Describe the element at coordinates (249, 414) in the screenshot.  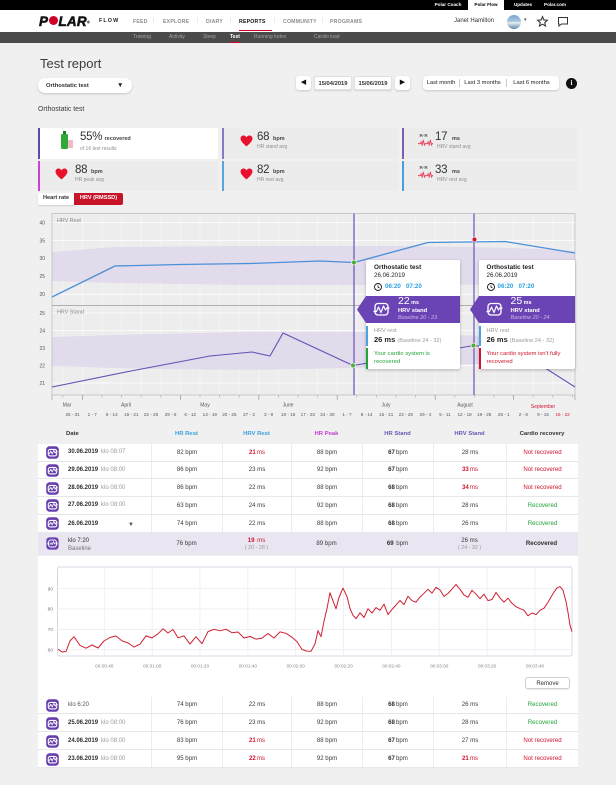
I see `svg-text: 27 - 2` at that location.